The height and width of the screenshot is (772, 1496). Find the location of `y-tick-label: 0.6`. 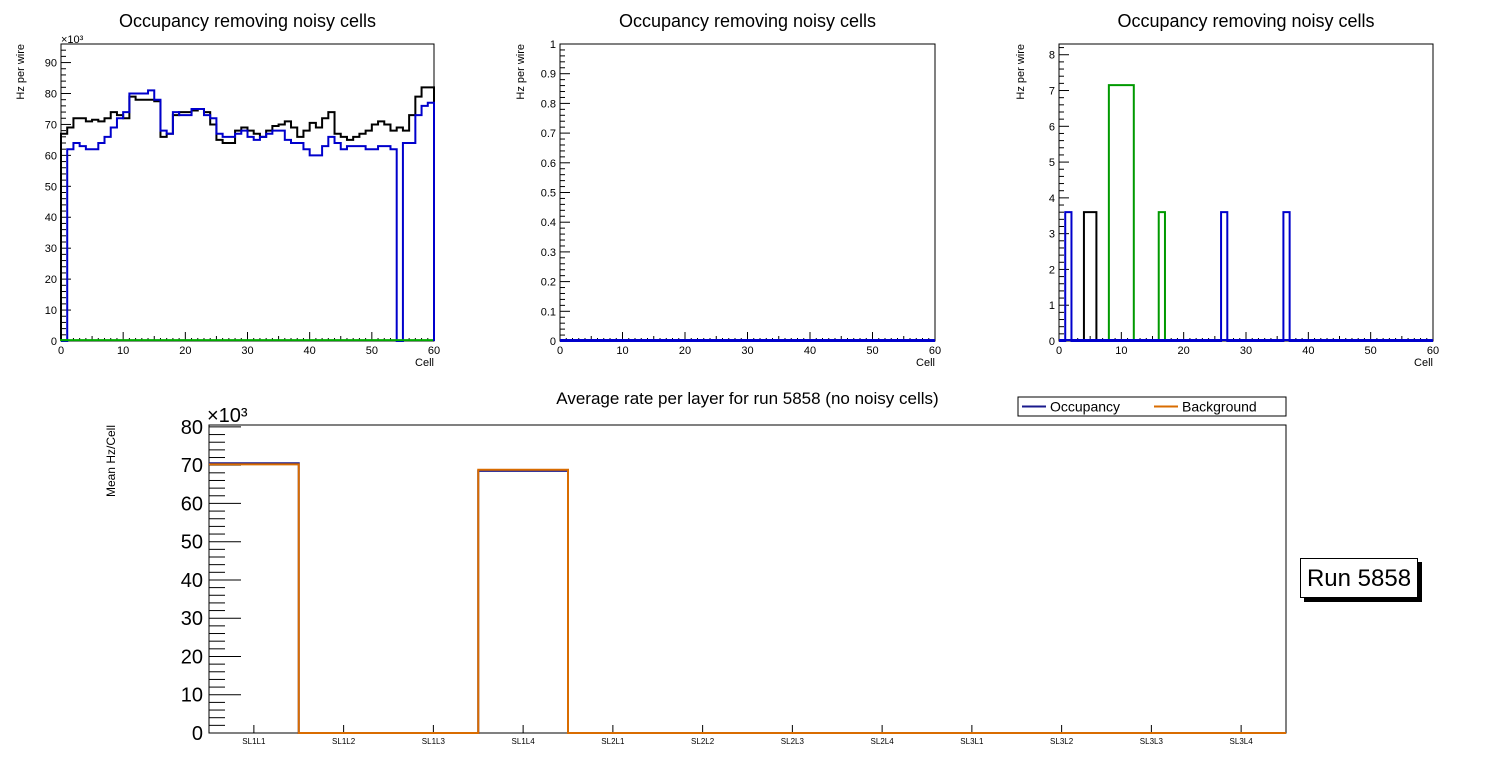

y-tick-label: 0.6 is located at coordinates (548, 164).